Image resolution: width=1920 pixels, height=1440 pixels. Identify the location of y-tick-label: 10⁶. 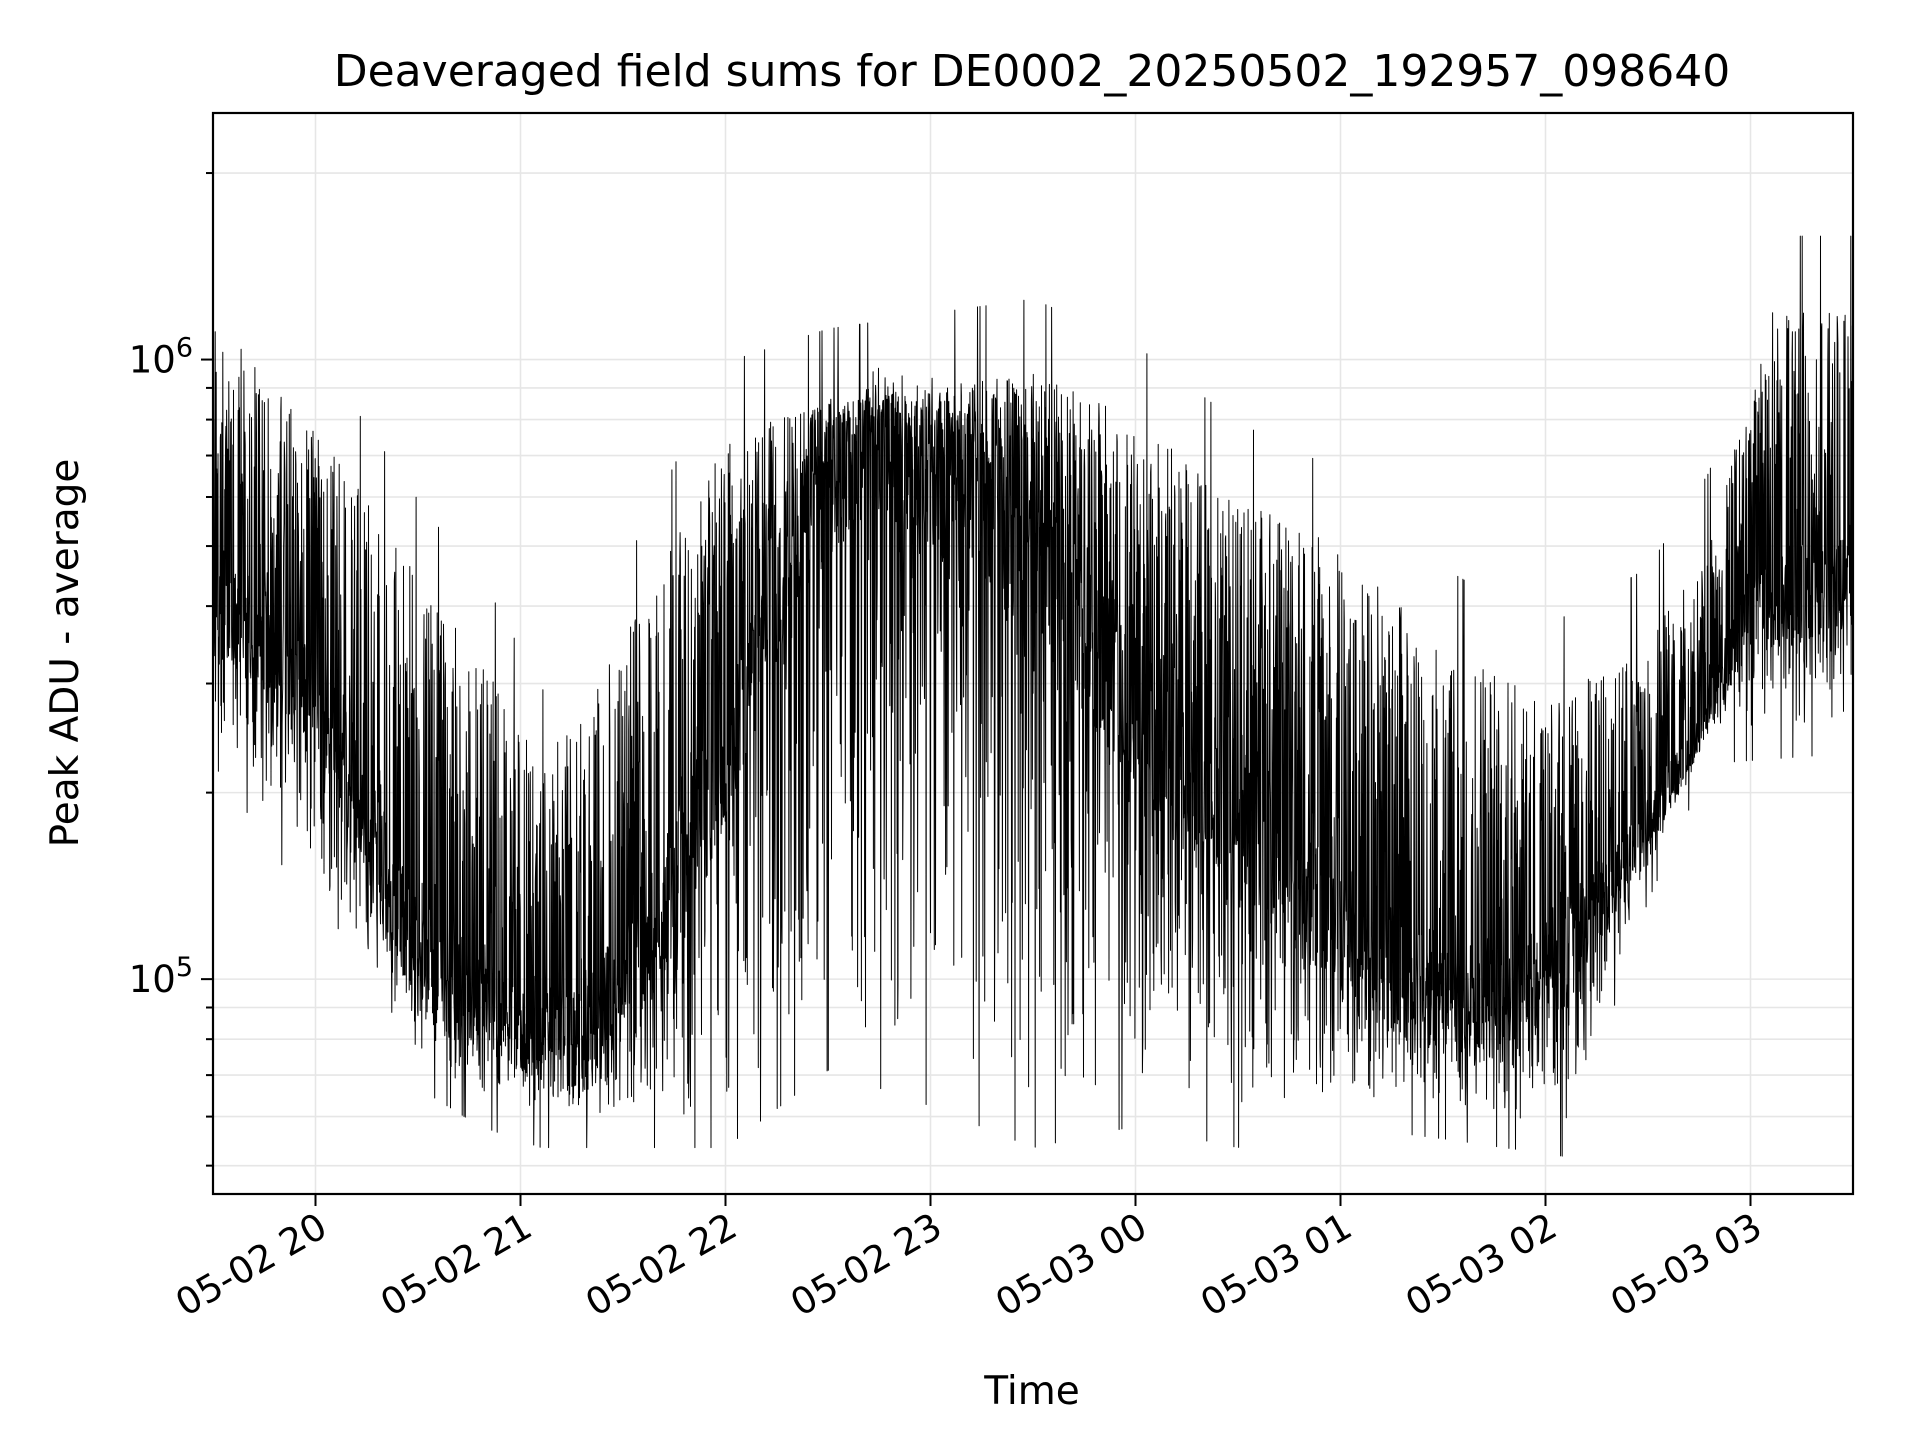
(161, 357).